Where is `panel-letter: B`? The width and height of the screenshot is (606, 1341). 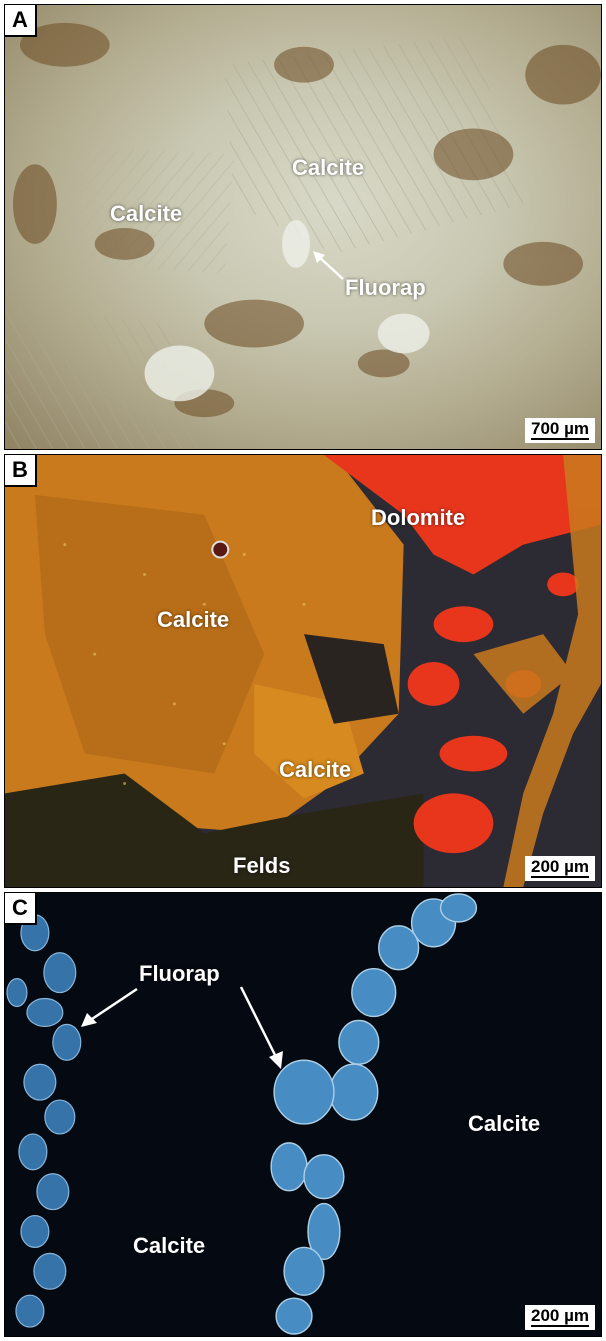 panel-letter: B is located at coordinates (21, 471).